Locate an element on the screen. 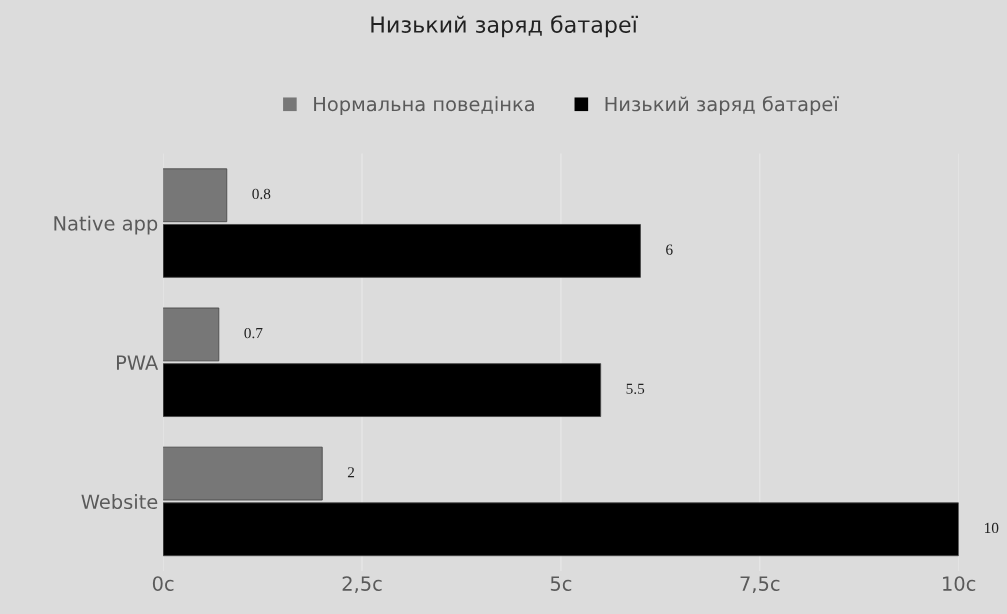 The height and width of the screenshot is (614, 1007). y-tick-label: PWA is located at coordinates (138, 362).